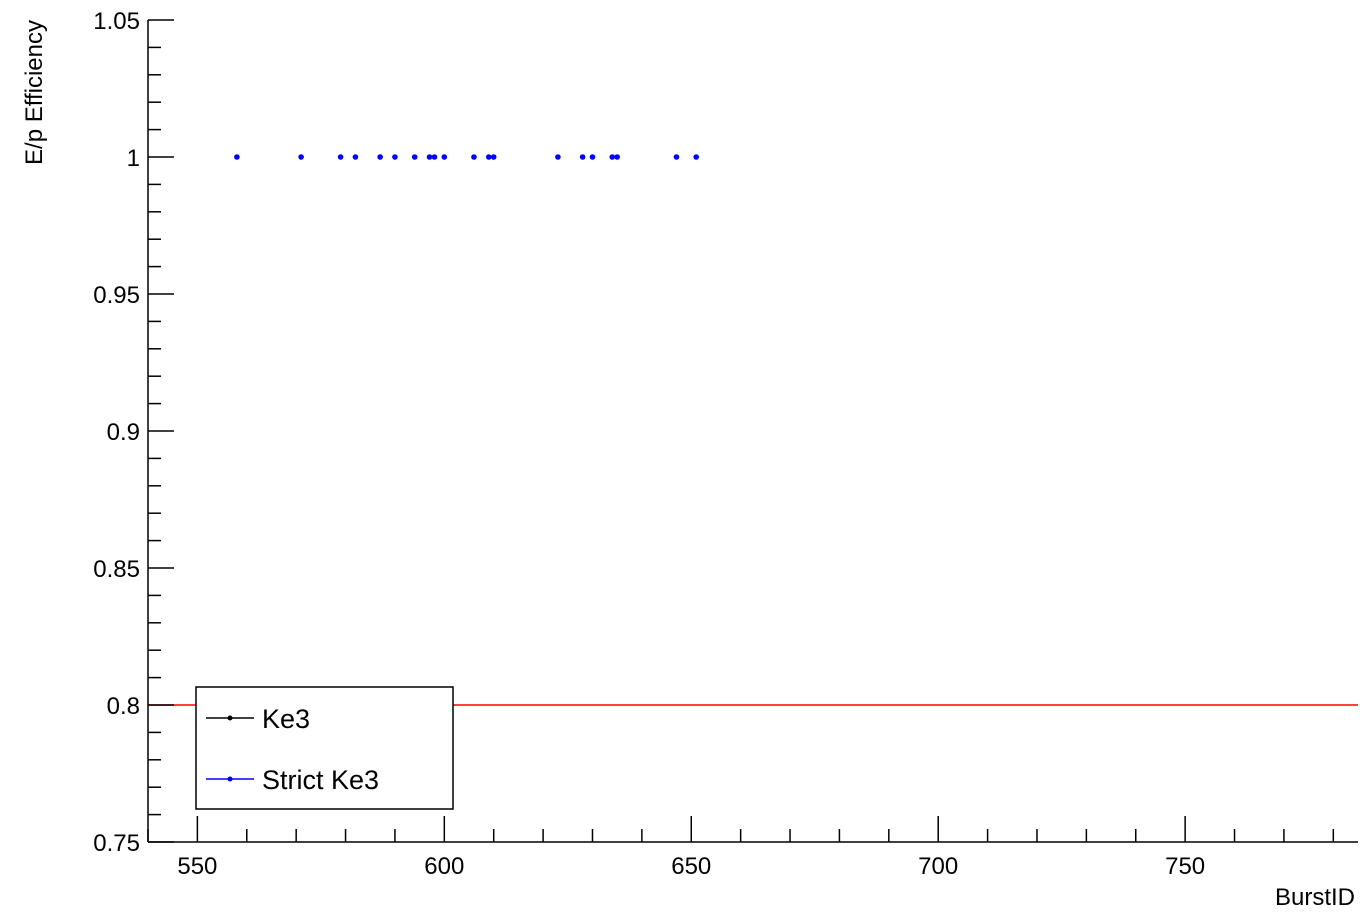 The image size is (1360, 918). What do you see at coordinates (444, 866) in the screenshot?
I see `x-tick-label: 600` at bounding box center [444, 866].